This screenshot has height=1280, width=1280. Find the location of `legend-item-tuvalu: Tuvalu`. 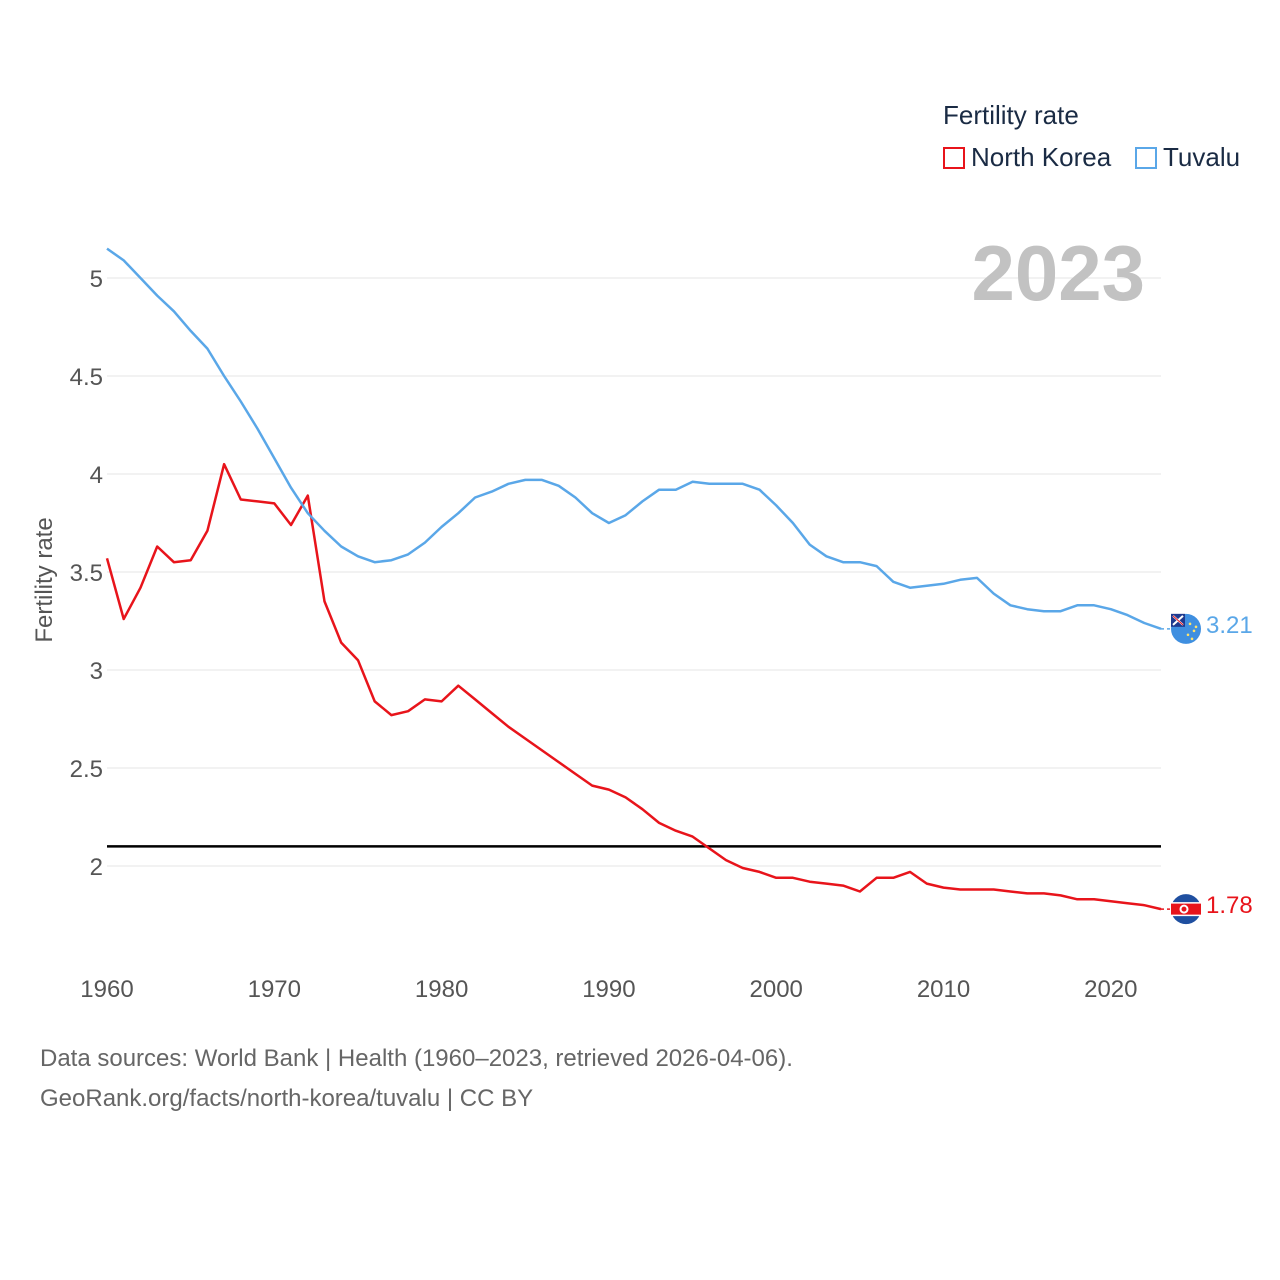

legend-item-tuvalu: Tuvalu is located at coordinates (1187, 157).